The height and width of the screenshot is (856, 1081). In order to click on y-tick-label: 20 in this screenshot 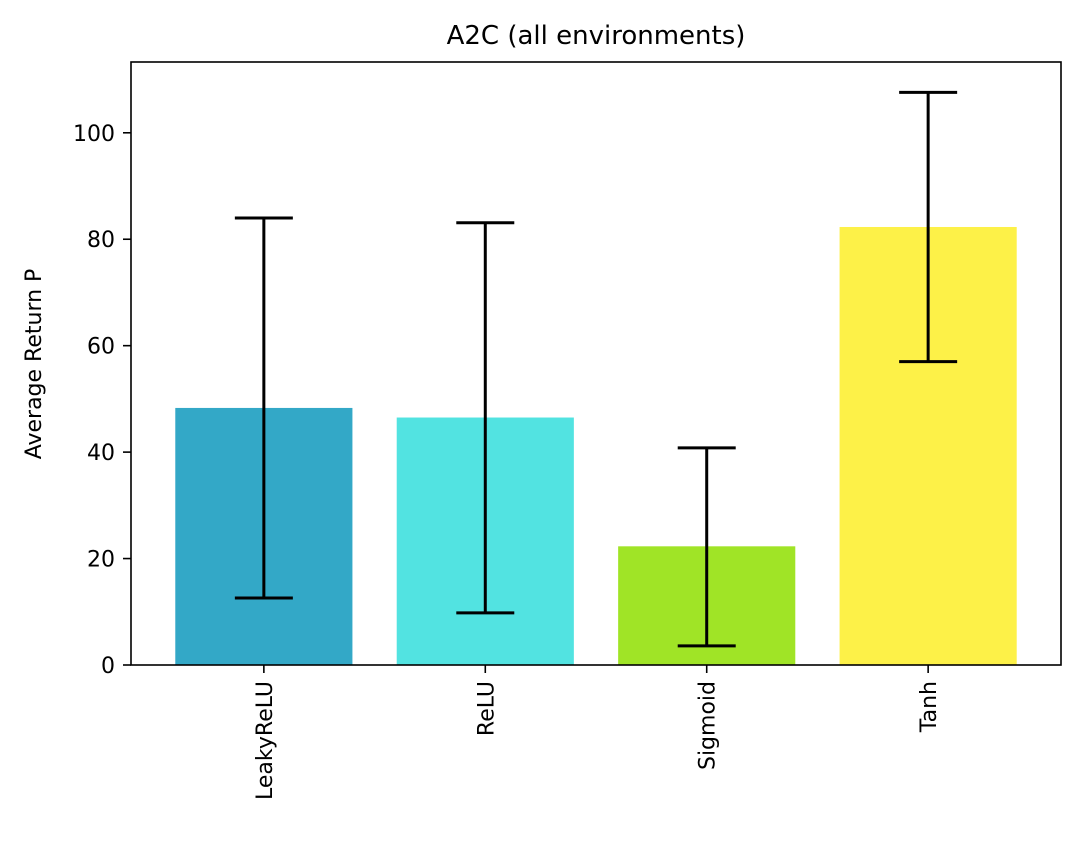, I will do `click(101, 560)`.